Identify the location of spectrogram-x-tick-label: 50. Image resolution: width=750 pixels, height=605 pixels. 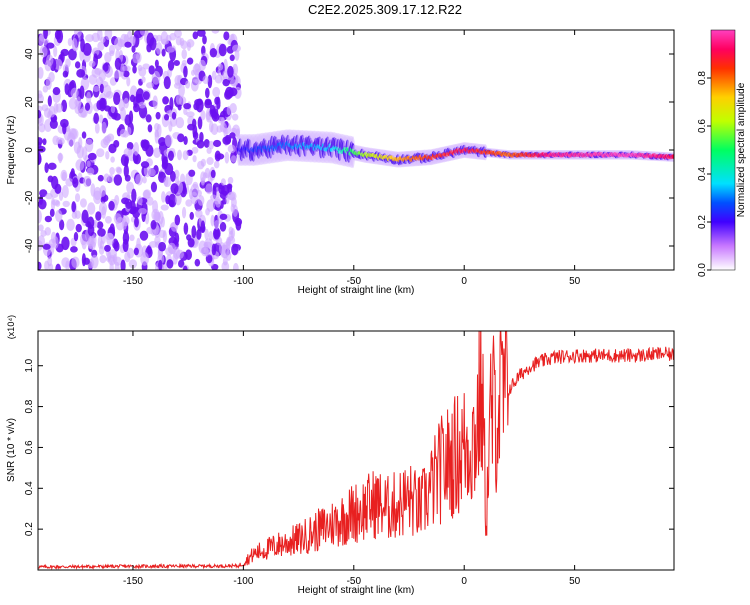
(575, 281).